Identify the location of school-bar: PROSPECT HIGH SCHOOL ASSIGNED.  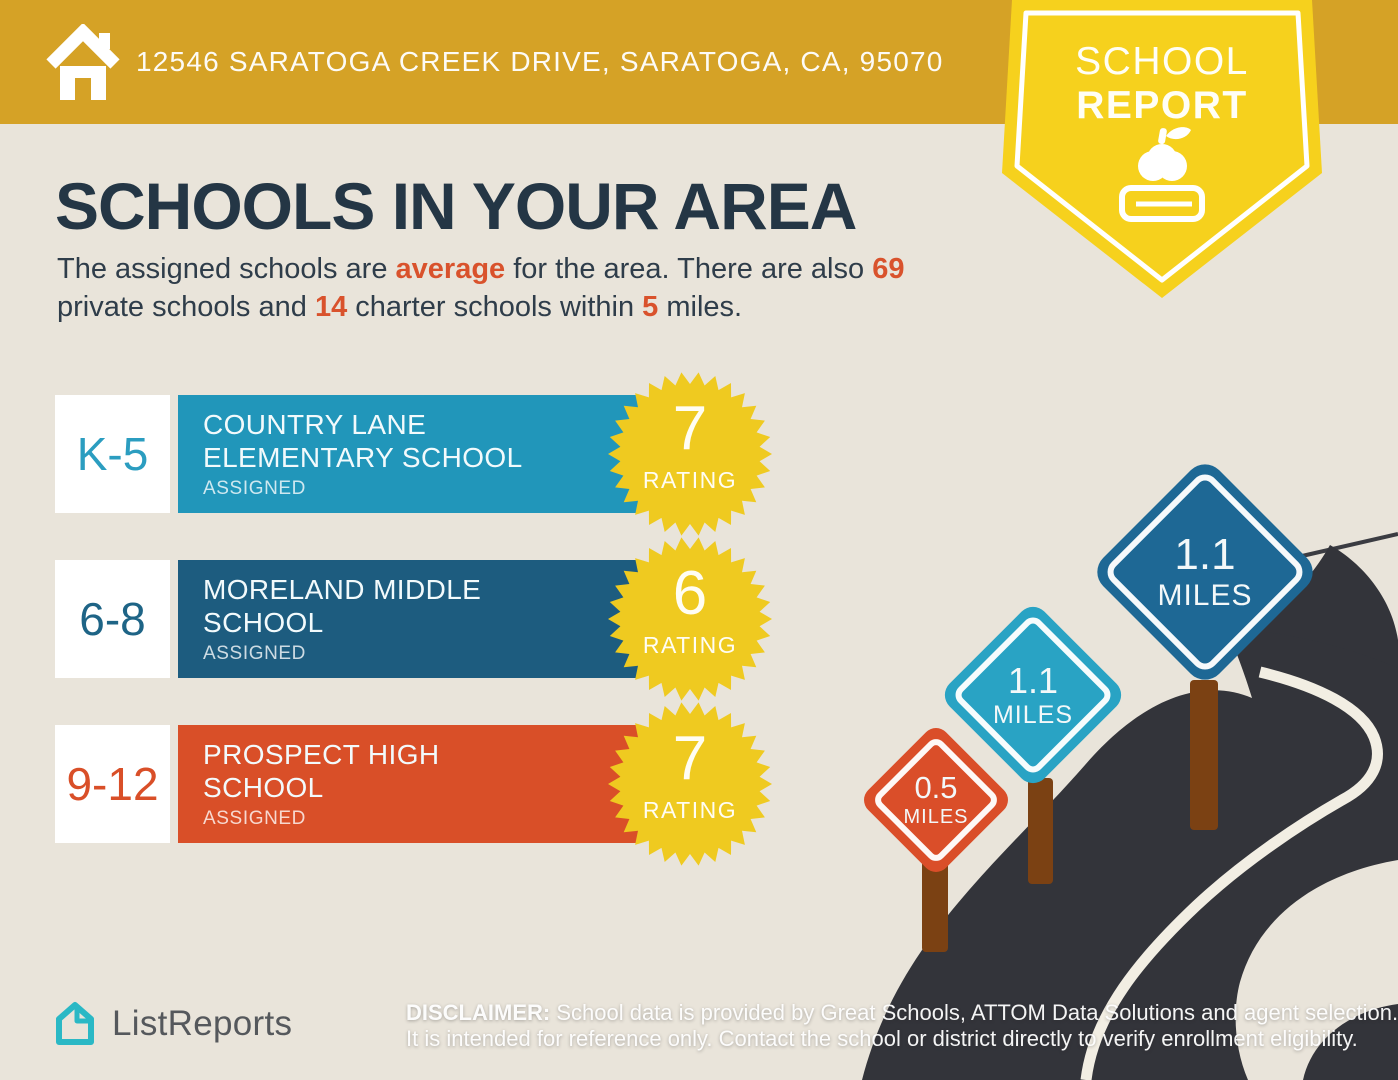
(409, 784).